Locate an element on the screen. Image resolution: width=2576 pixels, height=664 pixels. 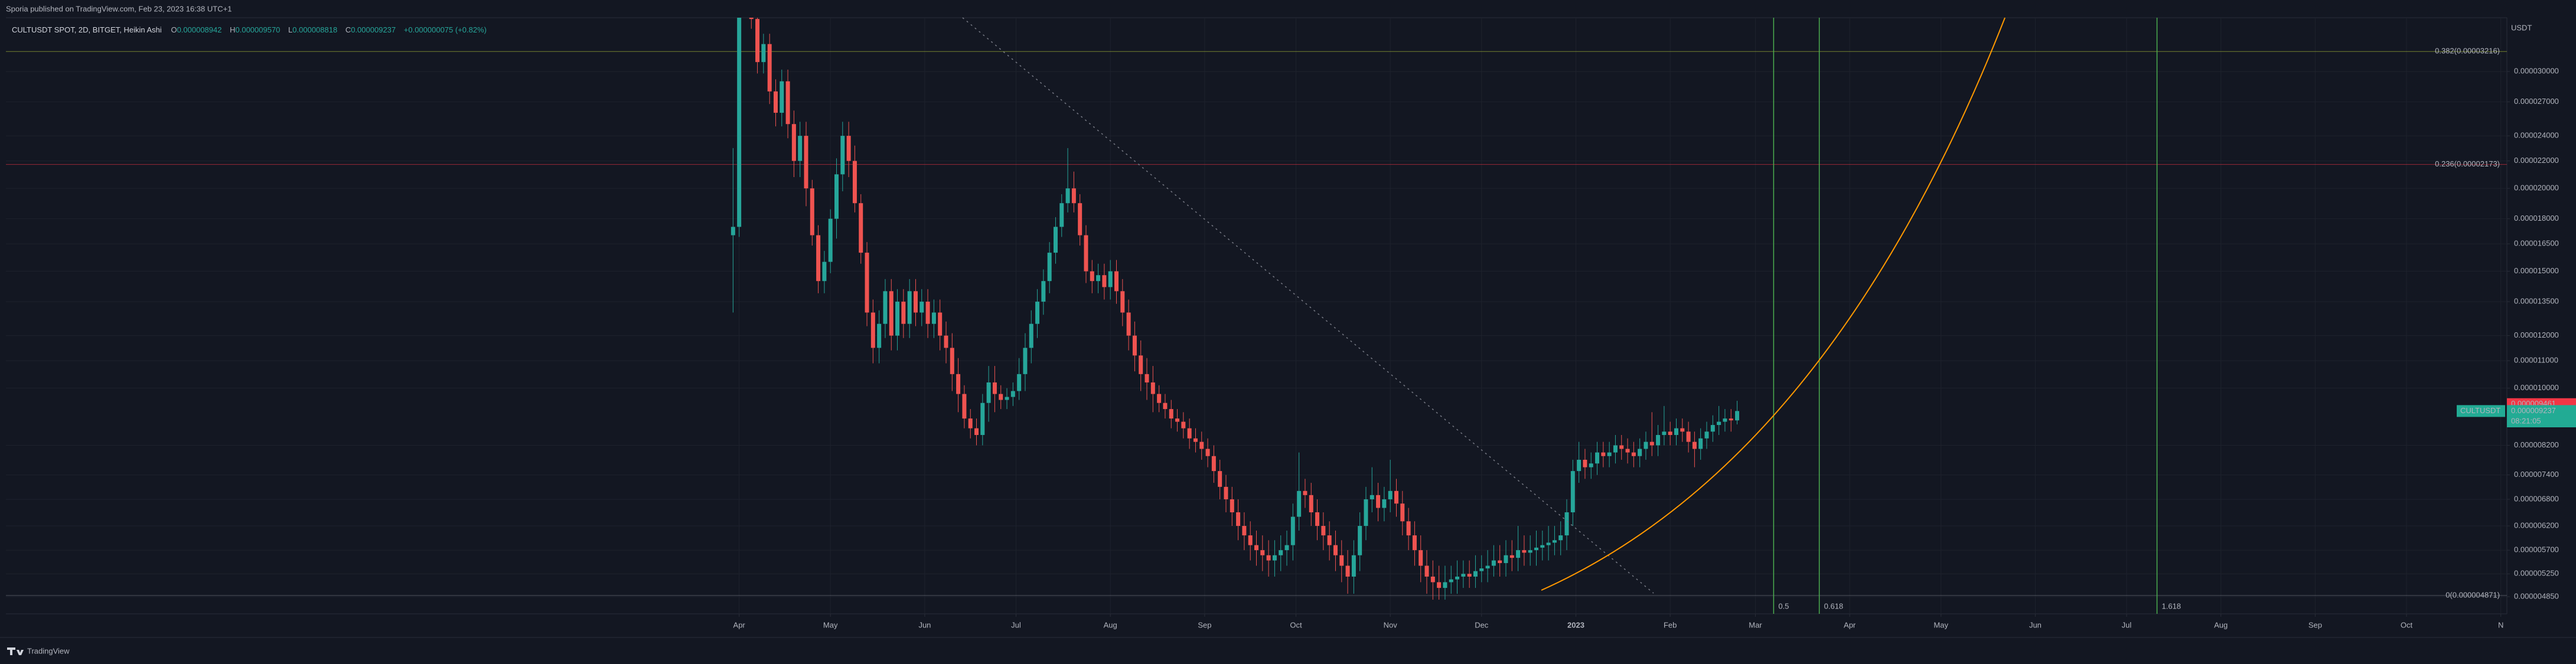
price-tag-bg is located at coordinates (2541, 411).